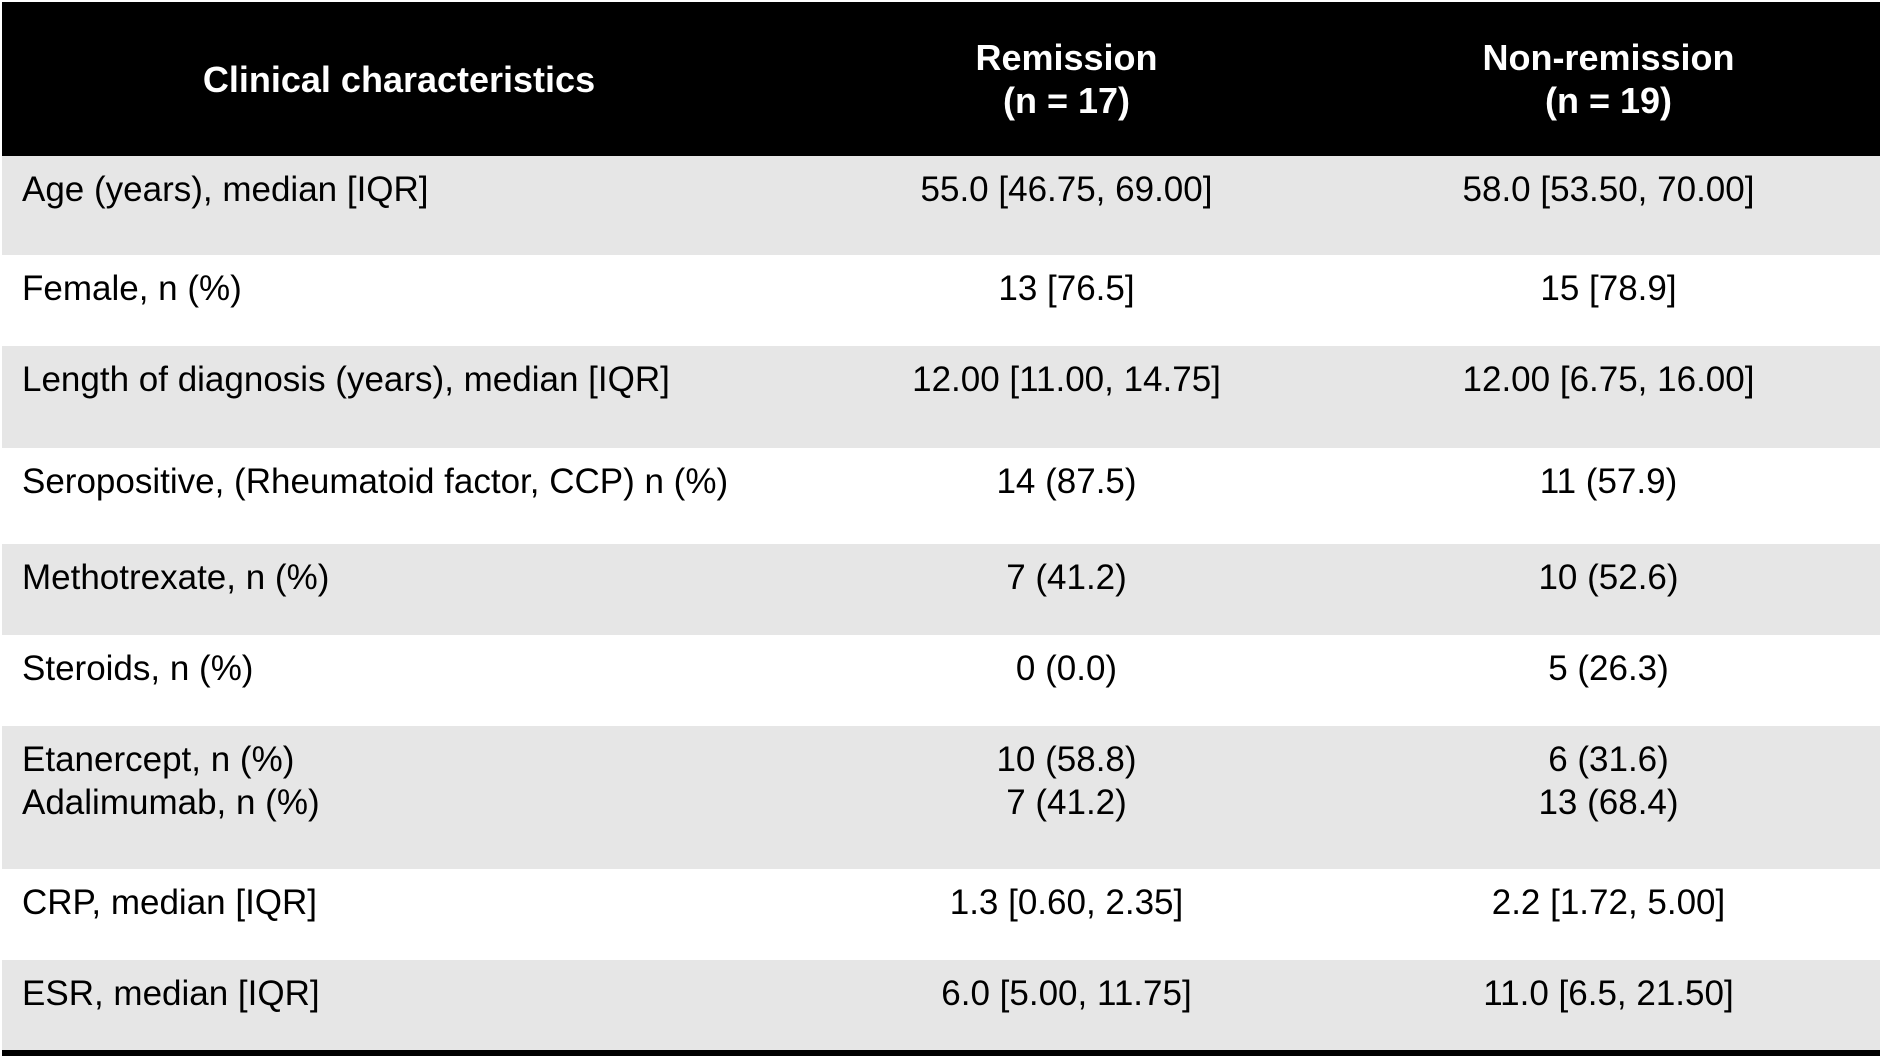 This screenshot has height=1058, width=1882. Describe the element at coordinates (171, 993) in the screenshot. I see `row-label-text: ESR, median [IQR]` at that location.